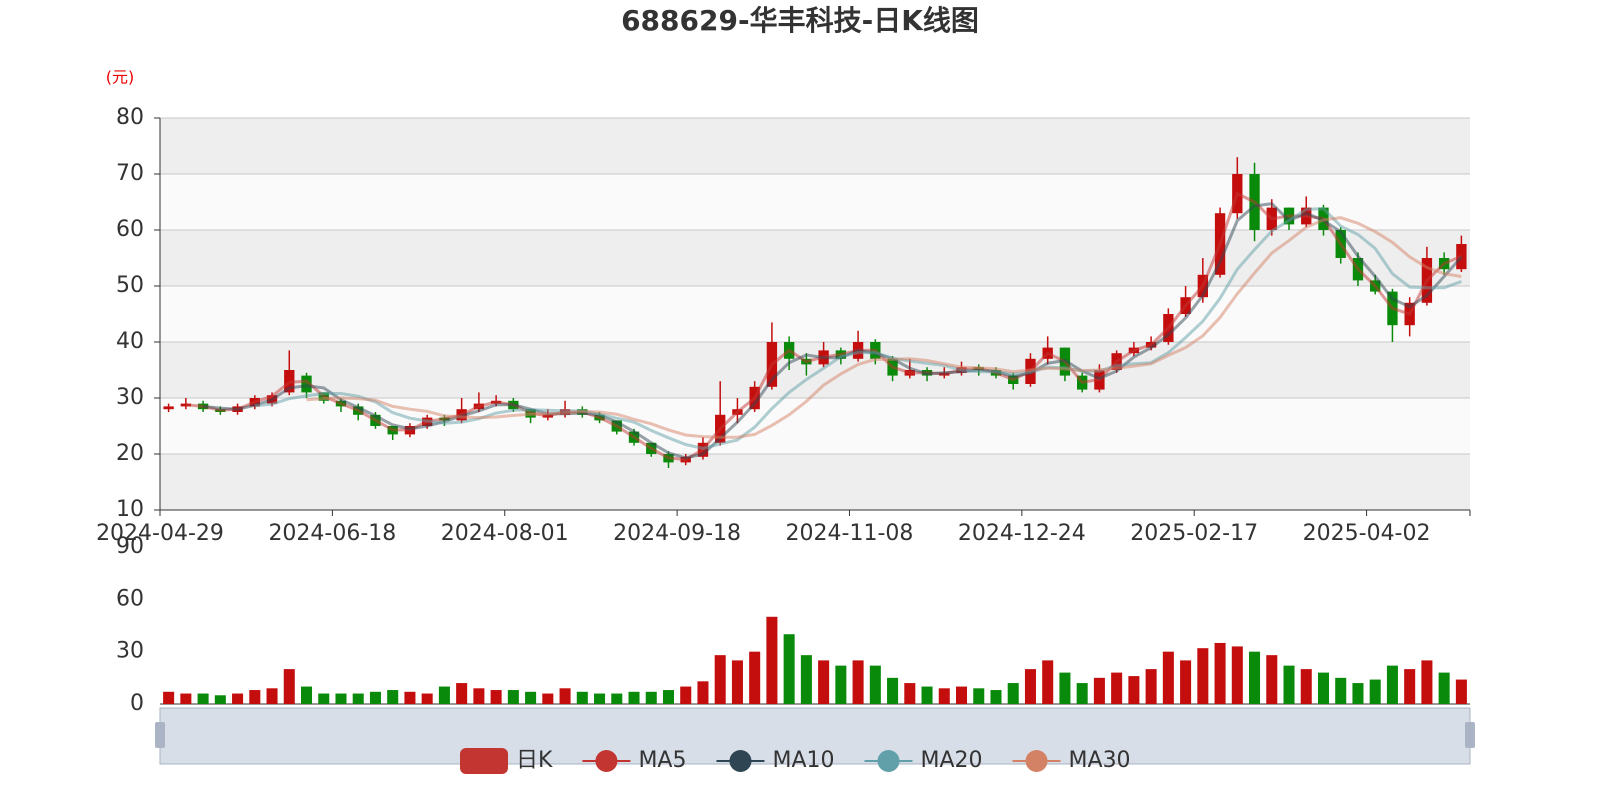  Describe the element at coordinates (1100, 760) in the screenshot. I see `legend-label: MA30` at that location.